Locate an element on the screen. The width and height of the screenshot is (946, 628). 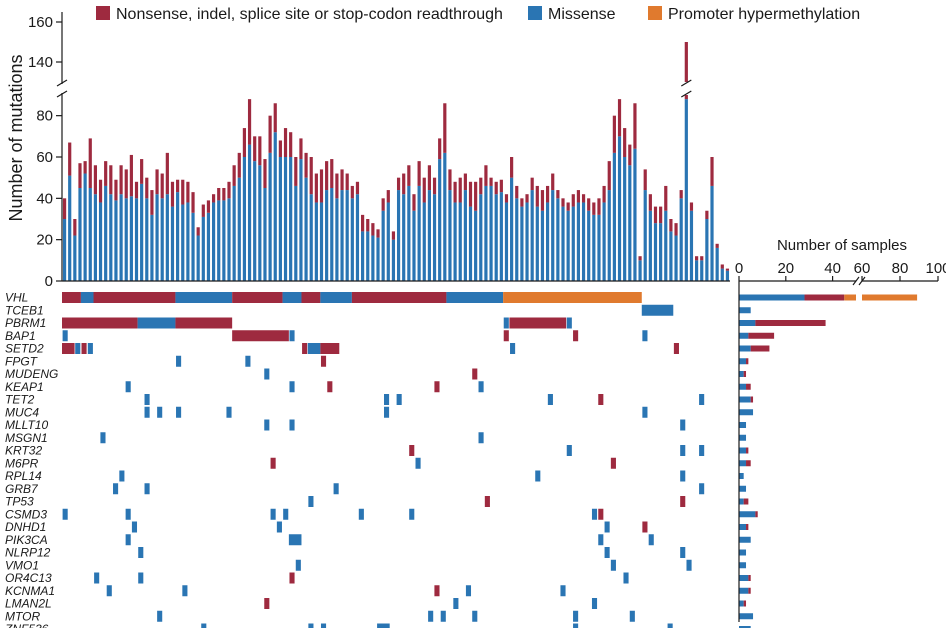
gene-label-mllt10: MLLT10 is located at coordinates (26, 425).